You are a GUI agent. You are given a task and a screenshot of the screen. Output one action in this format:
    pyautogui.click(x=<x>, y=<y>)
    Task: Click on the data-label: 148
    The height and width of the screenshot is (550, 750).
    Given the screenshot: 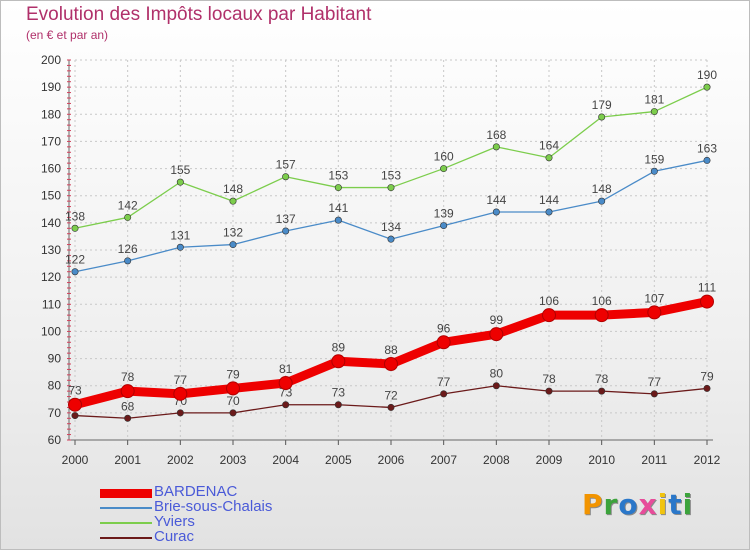 What is the action you would take?
    pyautogui.click(x=233, y=189)
    